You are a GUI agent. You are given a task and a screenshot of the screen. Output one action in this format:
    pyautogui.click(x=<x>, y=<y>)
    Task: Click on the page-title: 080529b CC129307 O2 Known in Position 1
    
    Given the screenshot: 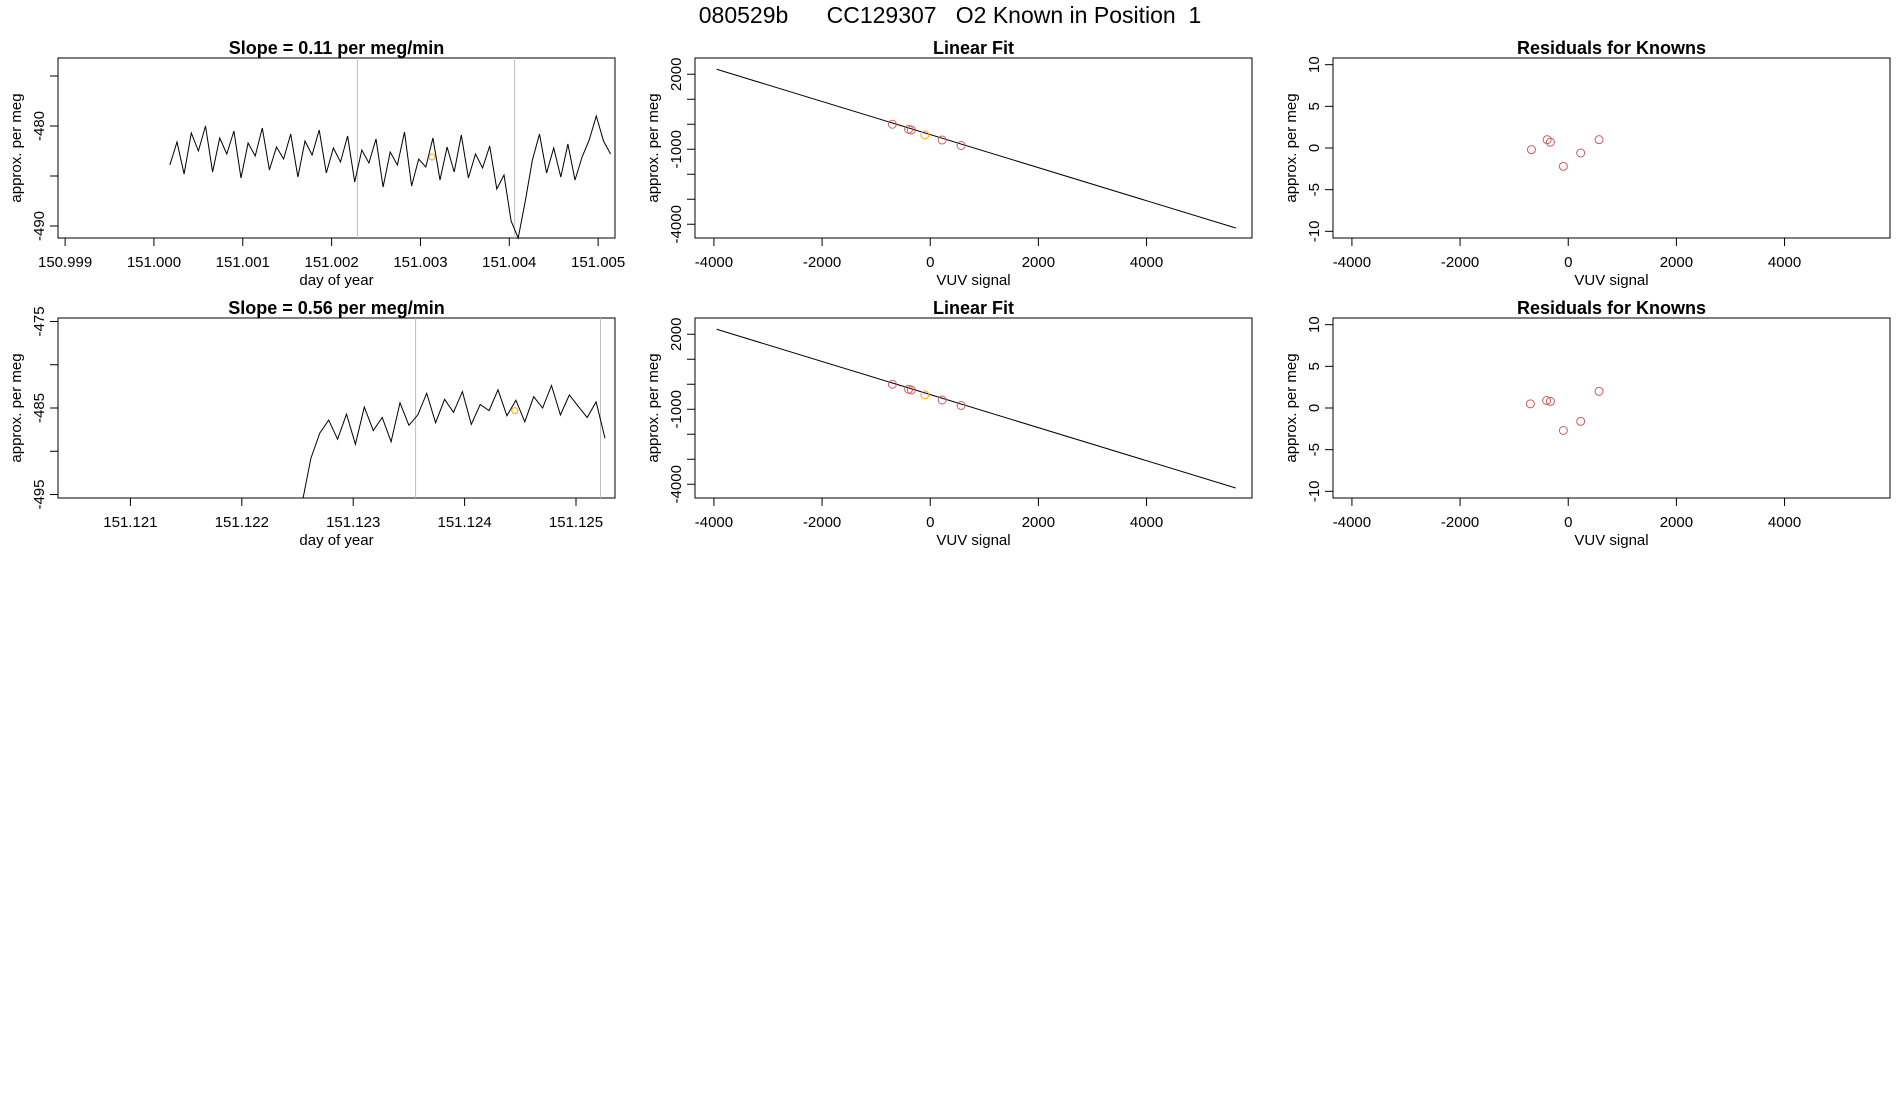 What is the action you would take?
    pyautogui.click(x=950, y=15)
    